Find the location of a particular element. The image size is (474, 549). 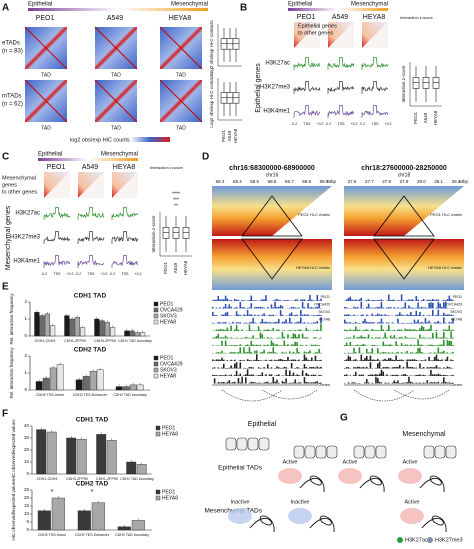

signal-track is located at coordinates (125, 213).